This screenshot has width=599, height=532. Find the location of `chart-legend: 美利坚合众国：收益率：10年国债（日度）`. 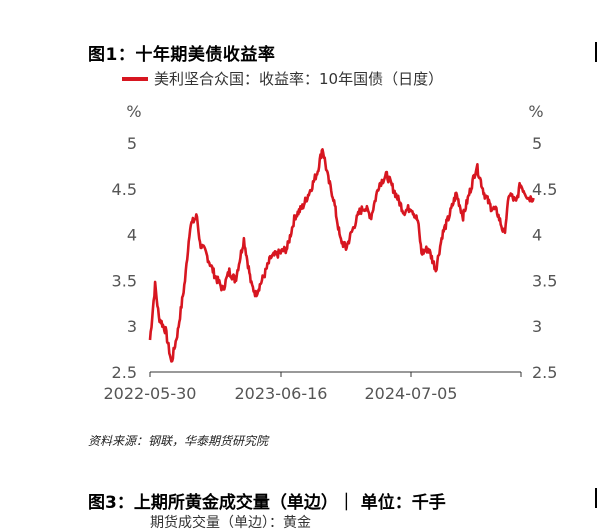

chart-legend: 美利坚合众国：收益率：10年国债（日度） is located at coordinates (282, 78).